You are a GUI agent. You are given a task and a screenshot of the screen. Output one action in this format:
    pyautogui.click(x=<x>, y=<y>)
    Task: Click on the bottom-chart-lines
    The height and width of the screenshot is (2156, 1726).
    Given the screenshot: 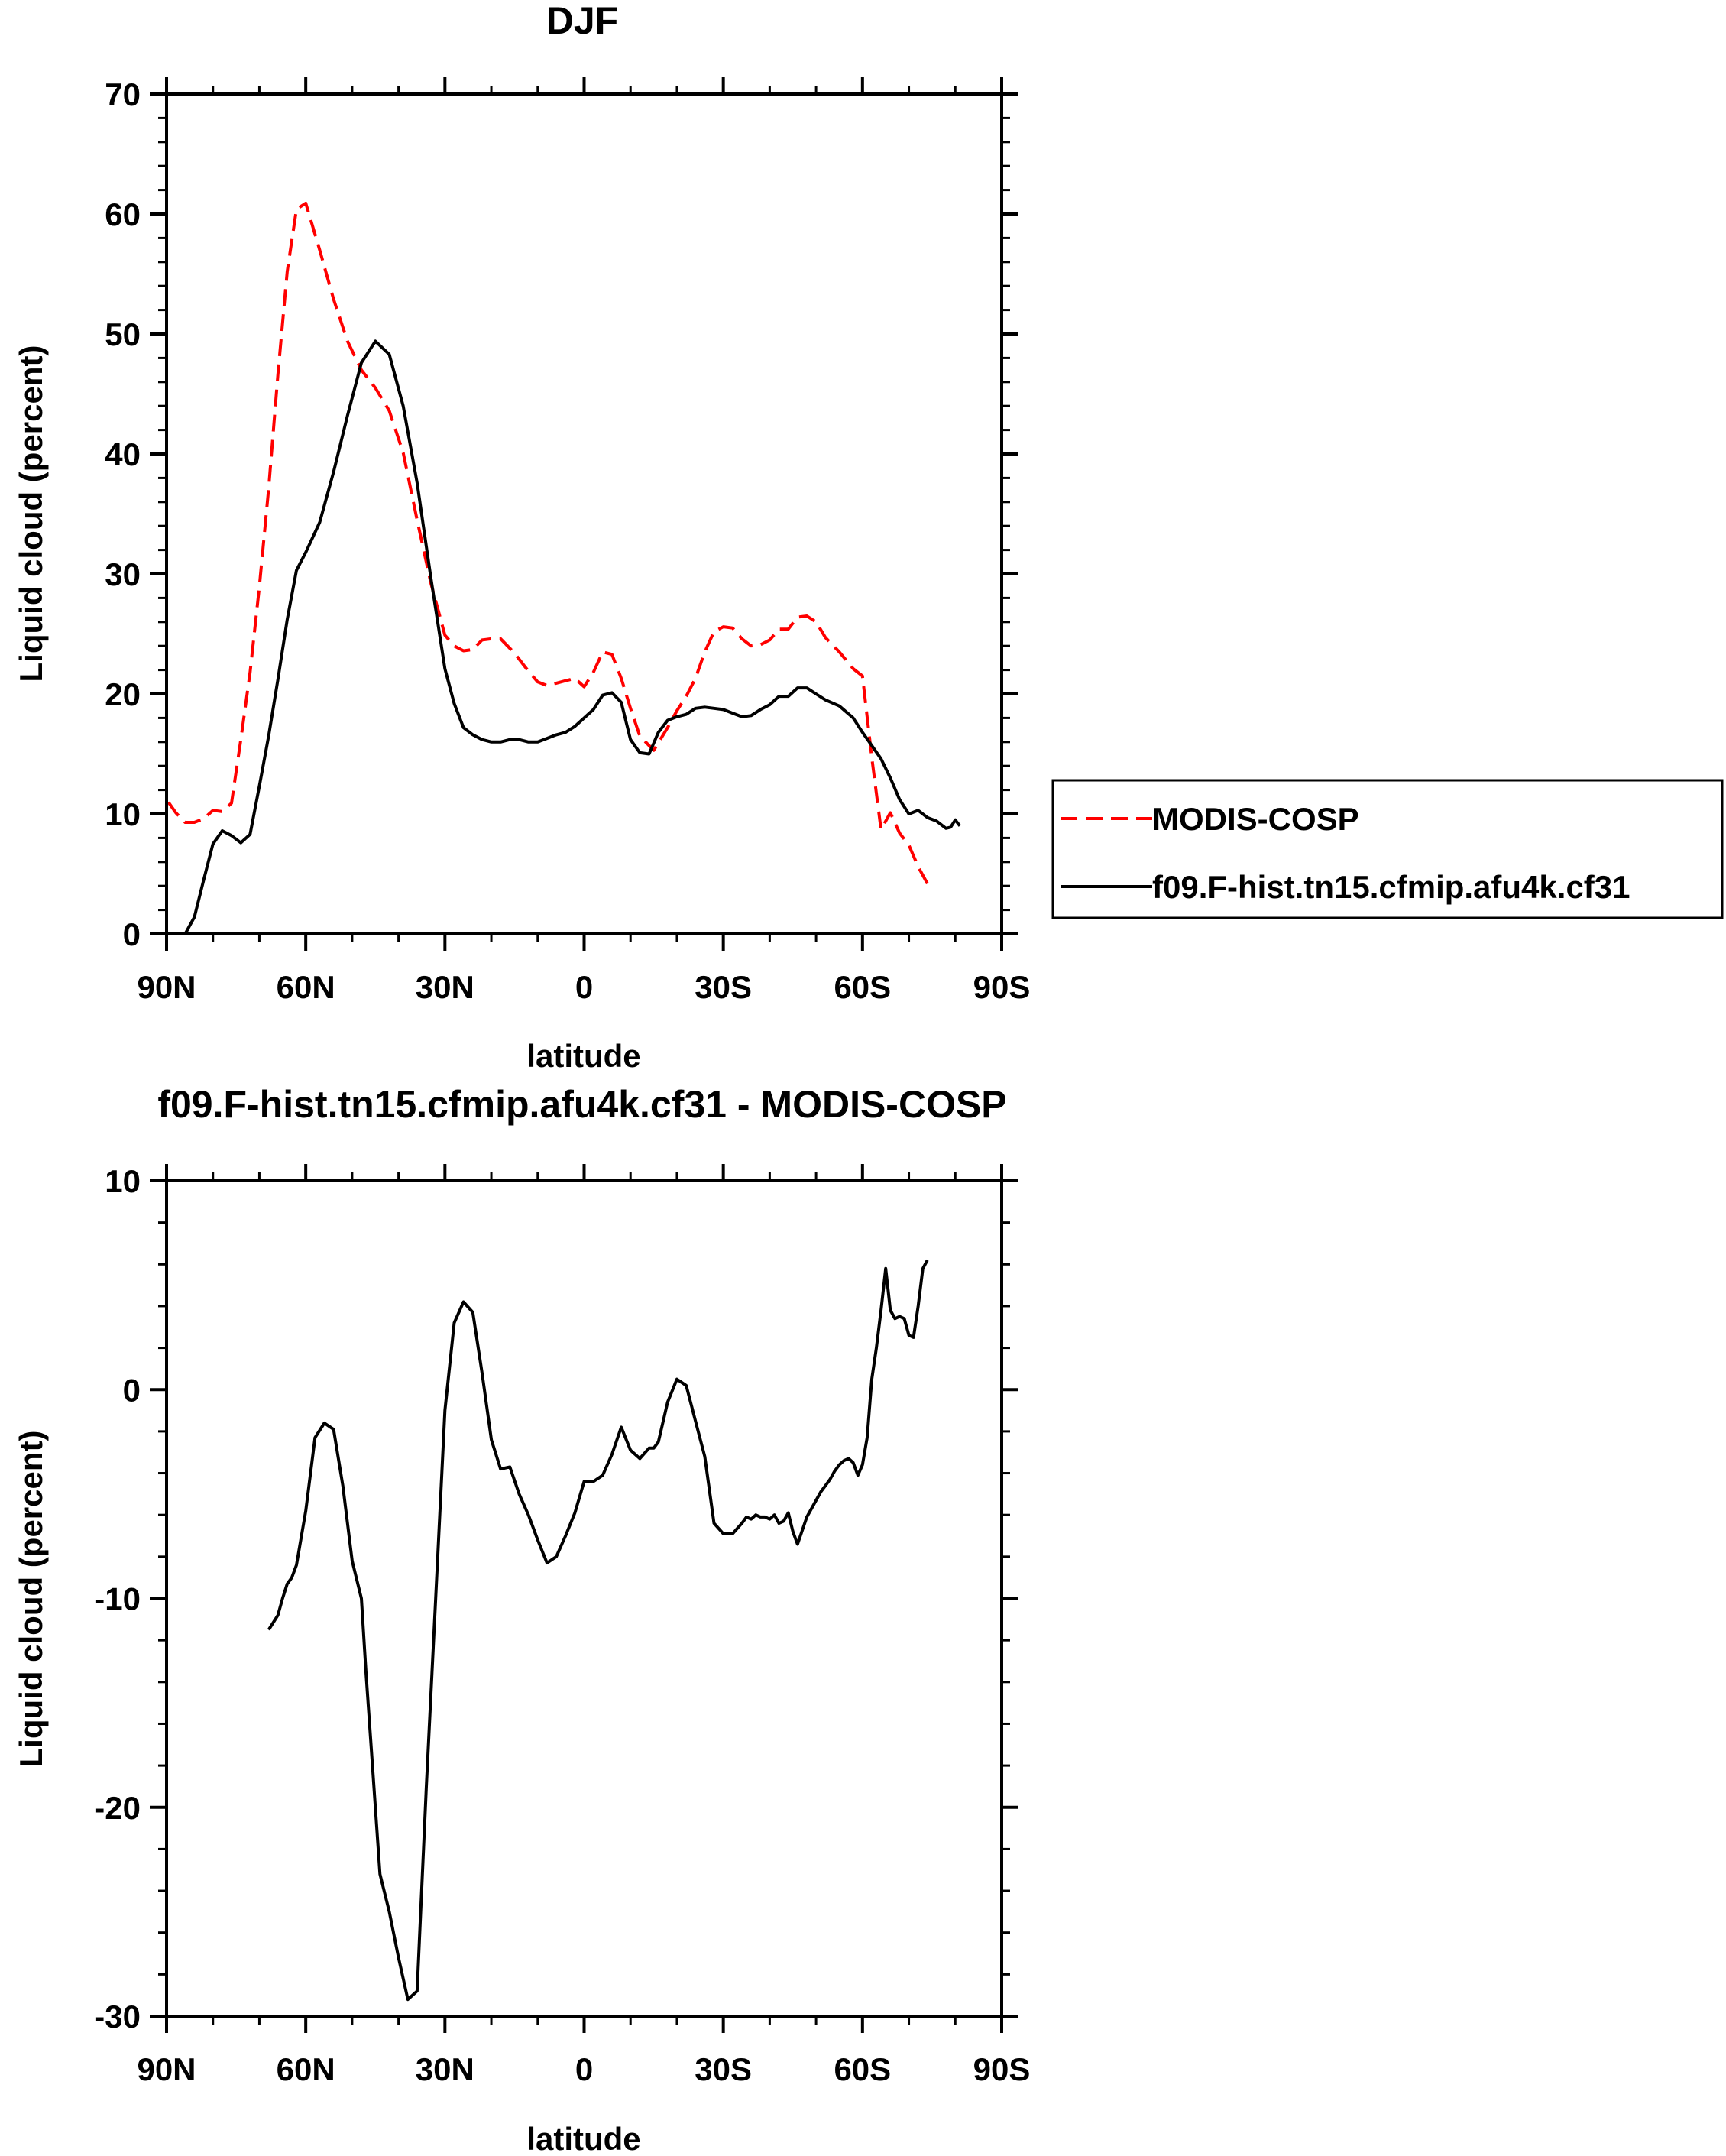 What is the action you would take?
    pyautogui.click(x=598, y=1630)
    